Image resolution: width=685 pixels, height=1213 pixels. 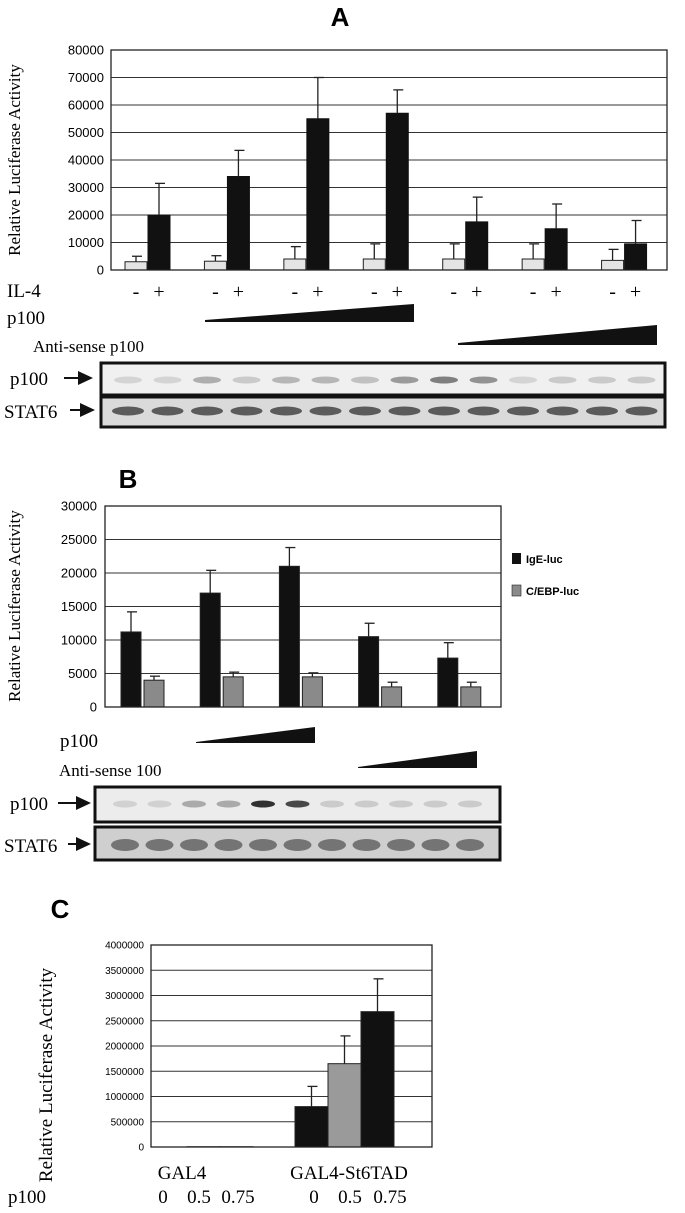 I want to click on panel-c-p100-dose: 0.75, so click(x=237, y=1197).